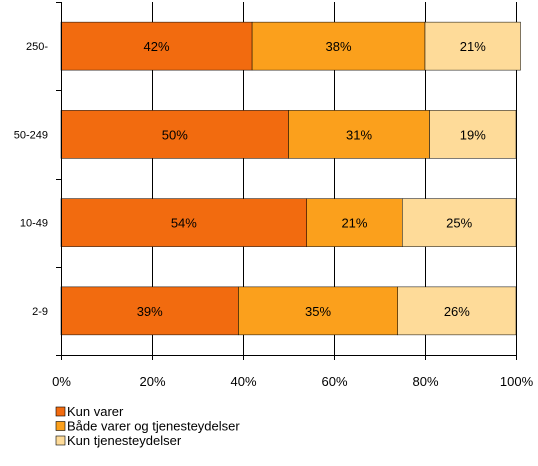 The height and width of the screenshot is (466, 538). I want to click on x-tick-label: 0%, so click(61, 381).